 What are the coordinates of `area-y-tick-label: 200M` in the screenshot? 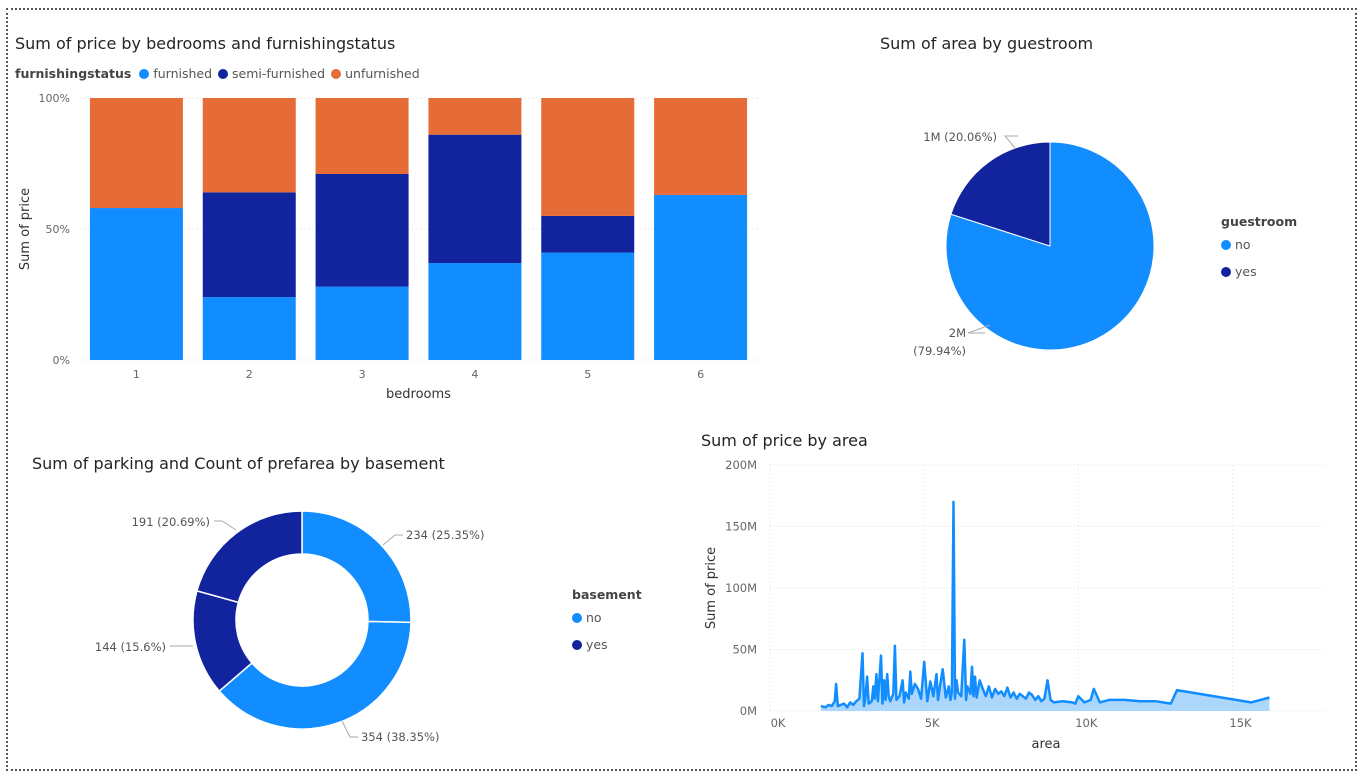 It's located at (741, 465).